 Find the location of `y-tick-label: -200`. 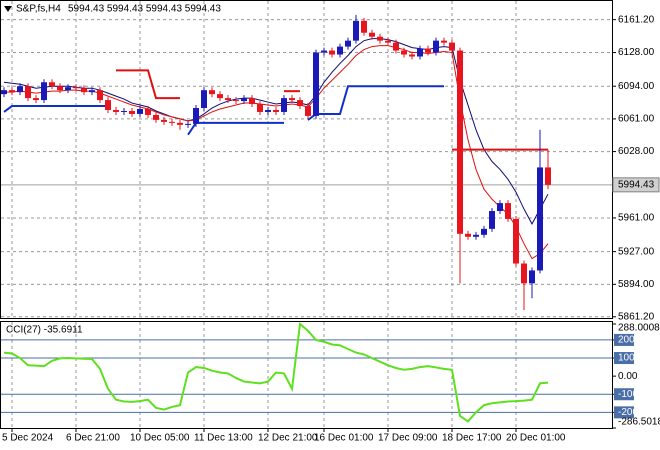

y-tick-label: -200 is located at coordinates (628, 412).